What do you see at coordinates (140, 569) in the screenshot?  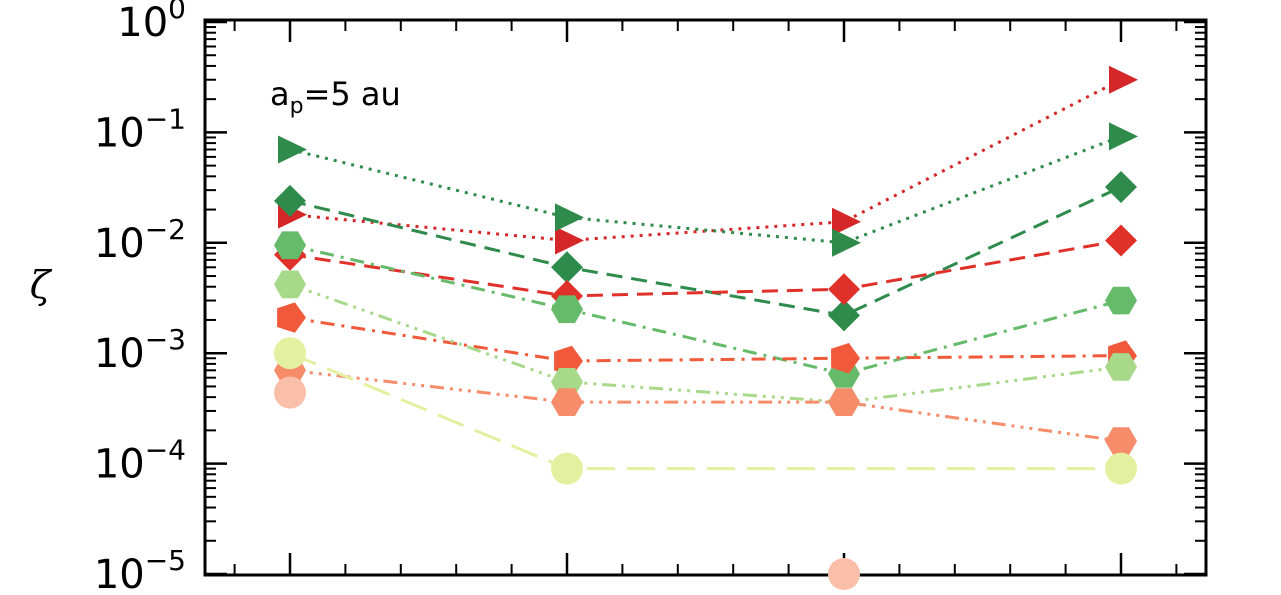 I see `y-tick-label: 10⁻⁵` at bounding box center [140, 569].